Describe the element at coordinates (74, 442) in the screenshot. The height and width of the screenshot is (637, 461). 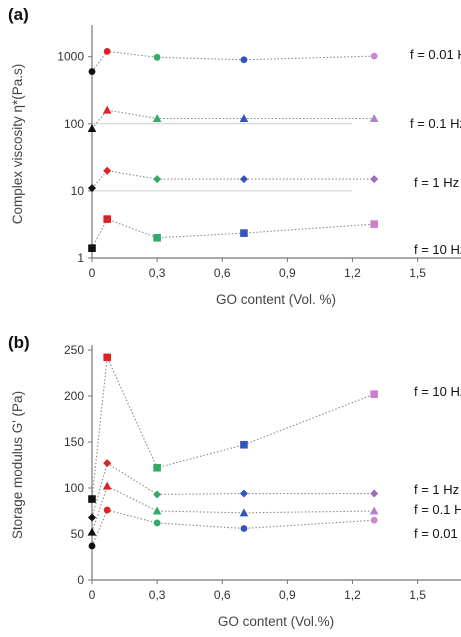
I see `y-tick-label: 150` at that location.